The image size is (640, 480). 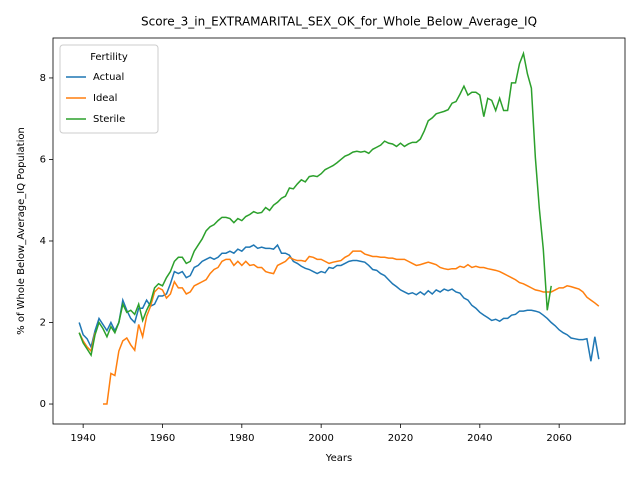 What do you see at coordinates (43, 404) in the screenshot?
I see `y-tick-label: 0` at bounding box center [43, 404].